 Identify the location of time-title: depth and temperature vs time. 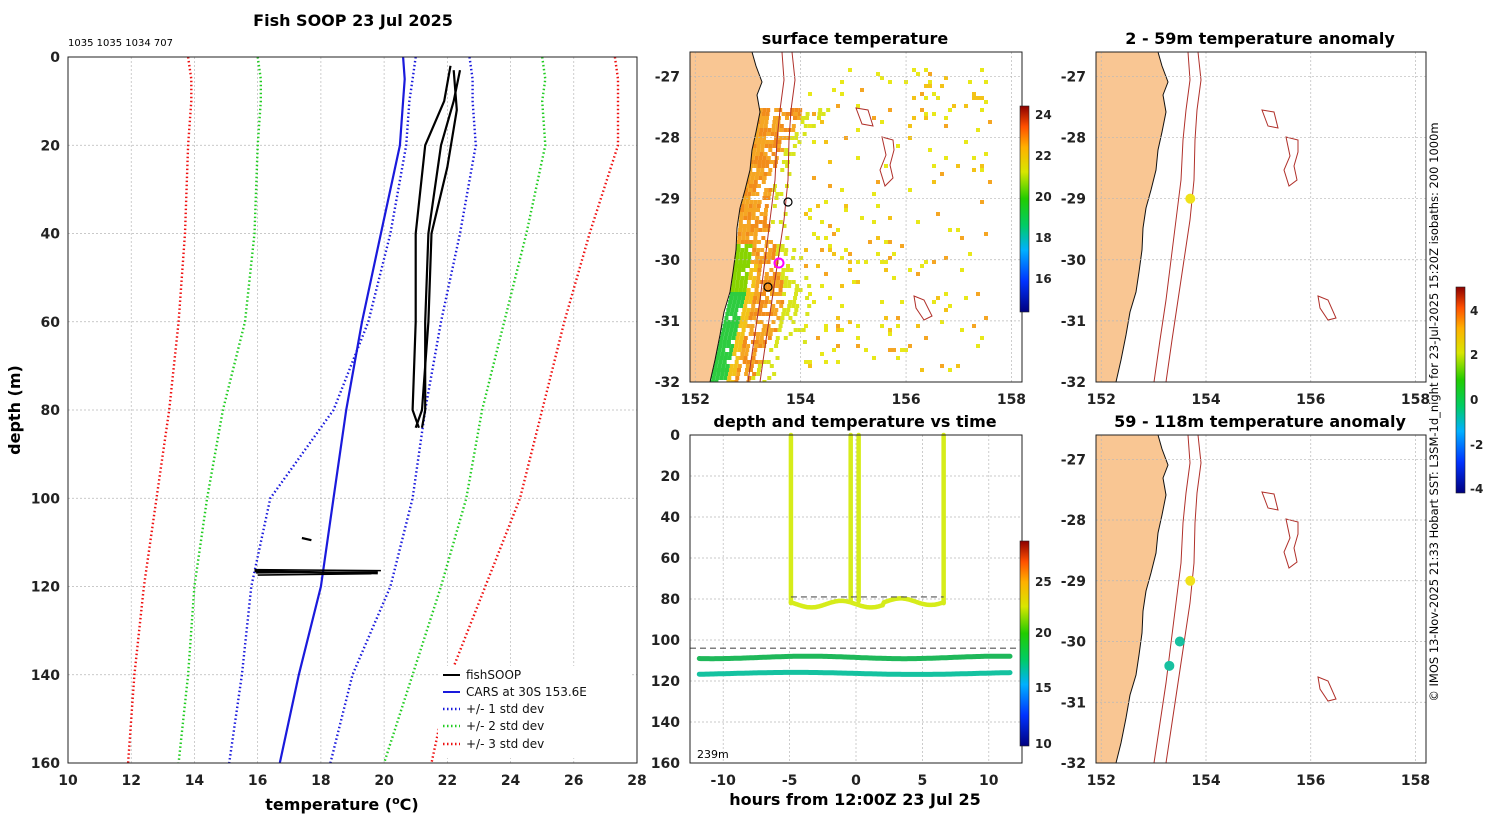
(854, 421).